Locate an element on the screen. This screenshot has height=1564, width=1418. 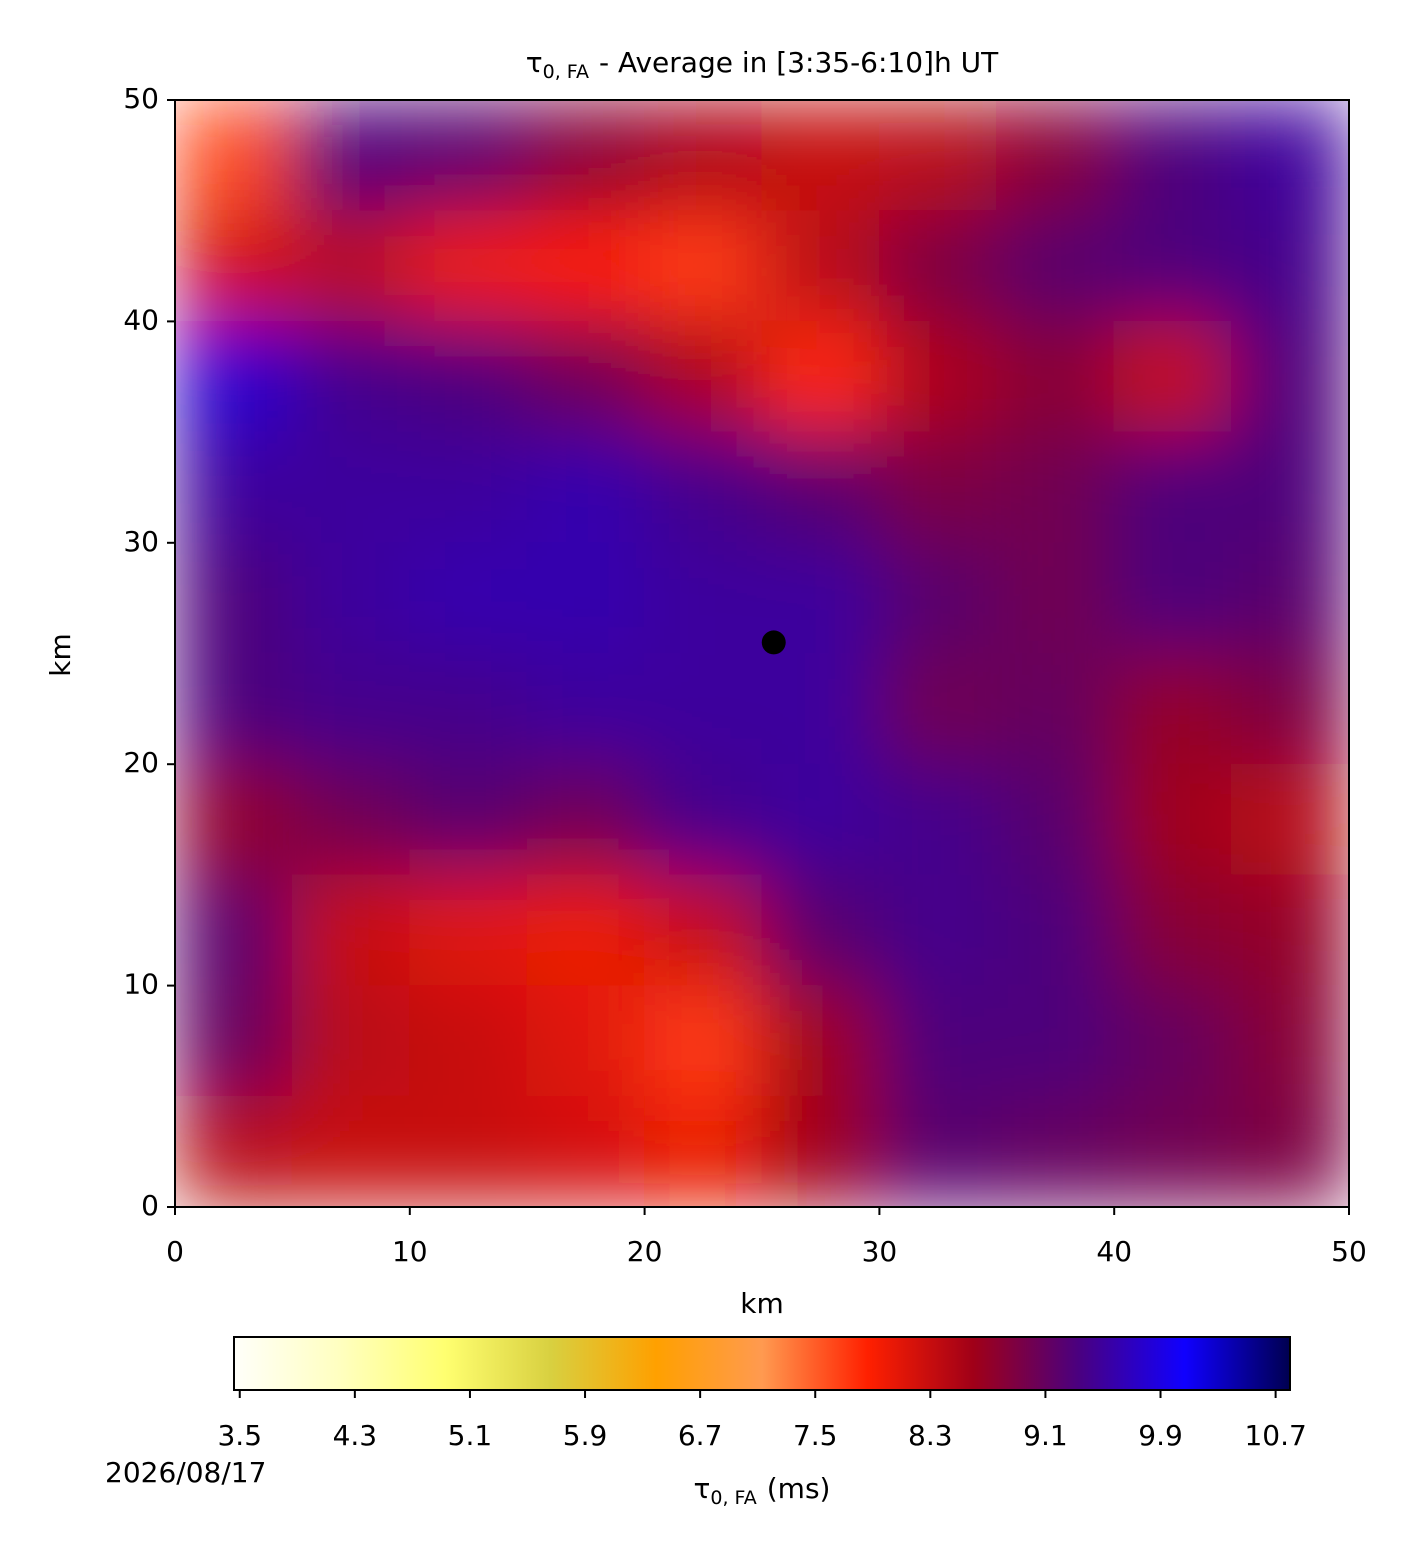
y-tick-label: 20 is located at coordinates (141, 762).